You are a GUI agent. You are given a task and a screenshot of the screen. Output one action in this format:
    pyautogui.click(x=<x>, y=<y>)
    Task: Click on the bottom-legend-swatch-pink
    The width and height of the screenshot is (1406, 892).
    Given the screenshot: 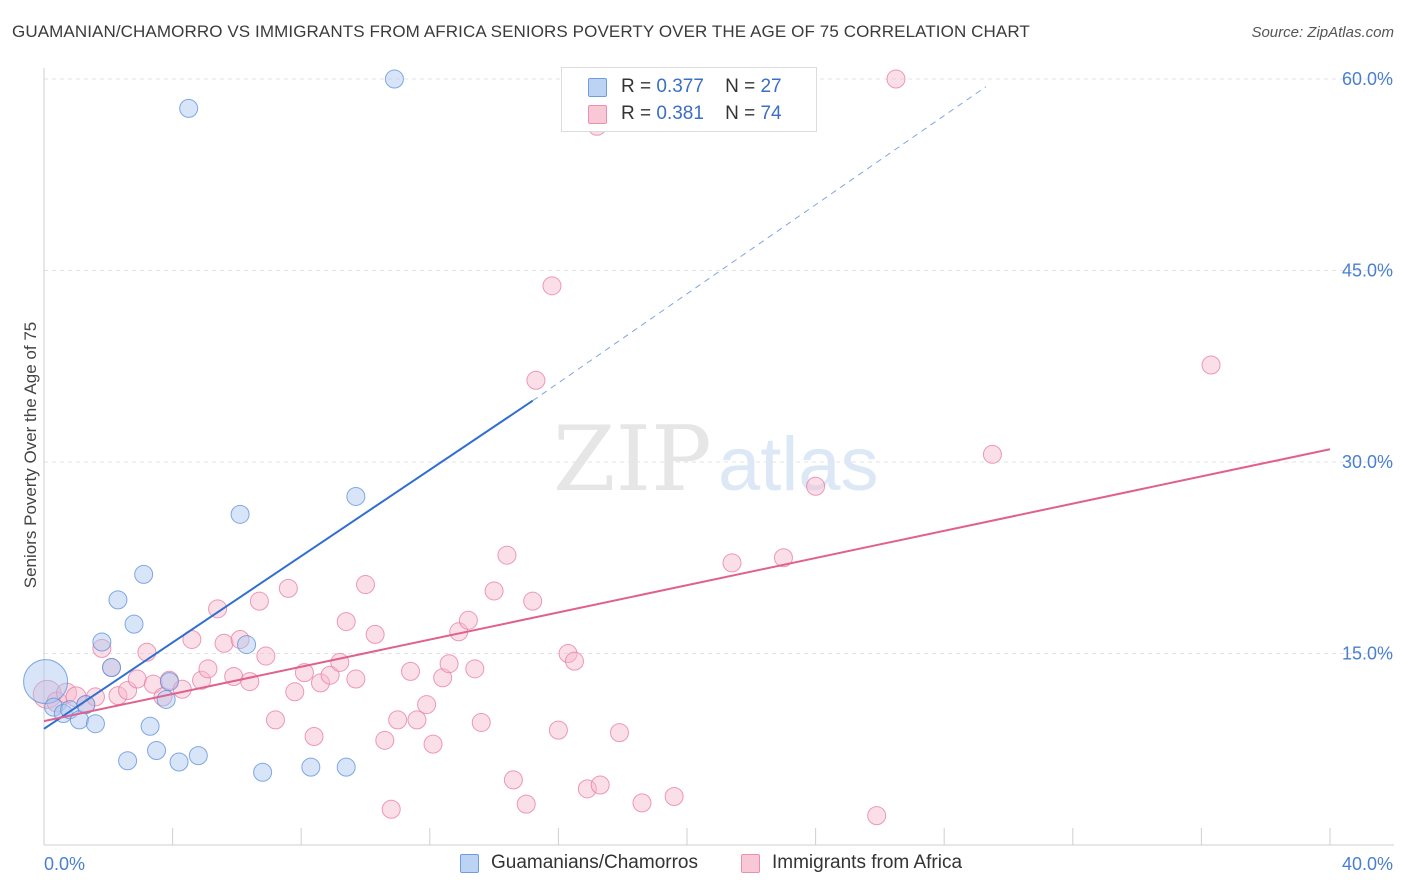 What is the action you would take?
    pyautogui.click(x=750, y=863)
    